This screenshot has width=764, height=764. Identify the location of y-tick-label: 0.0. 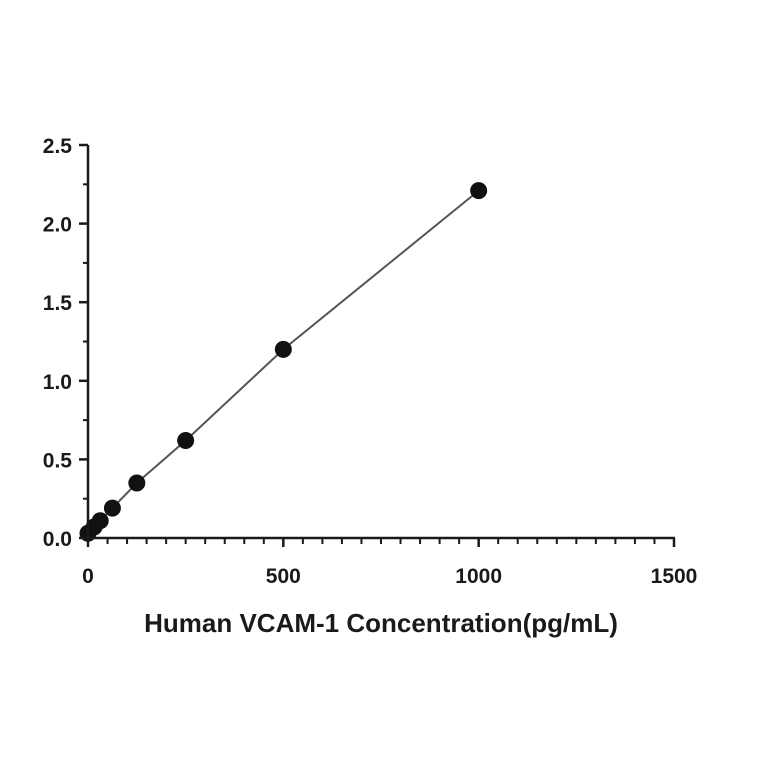
(57, 539).